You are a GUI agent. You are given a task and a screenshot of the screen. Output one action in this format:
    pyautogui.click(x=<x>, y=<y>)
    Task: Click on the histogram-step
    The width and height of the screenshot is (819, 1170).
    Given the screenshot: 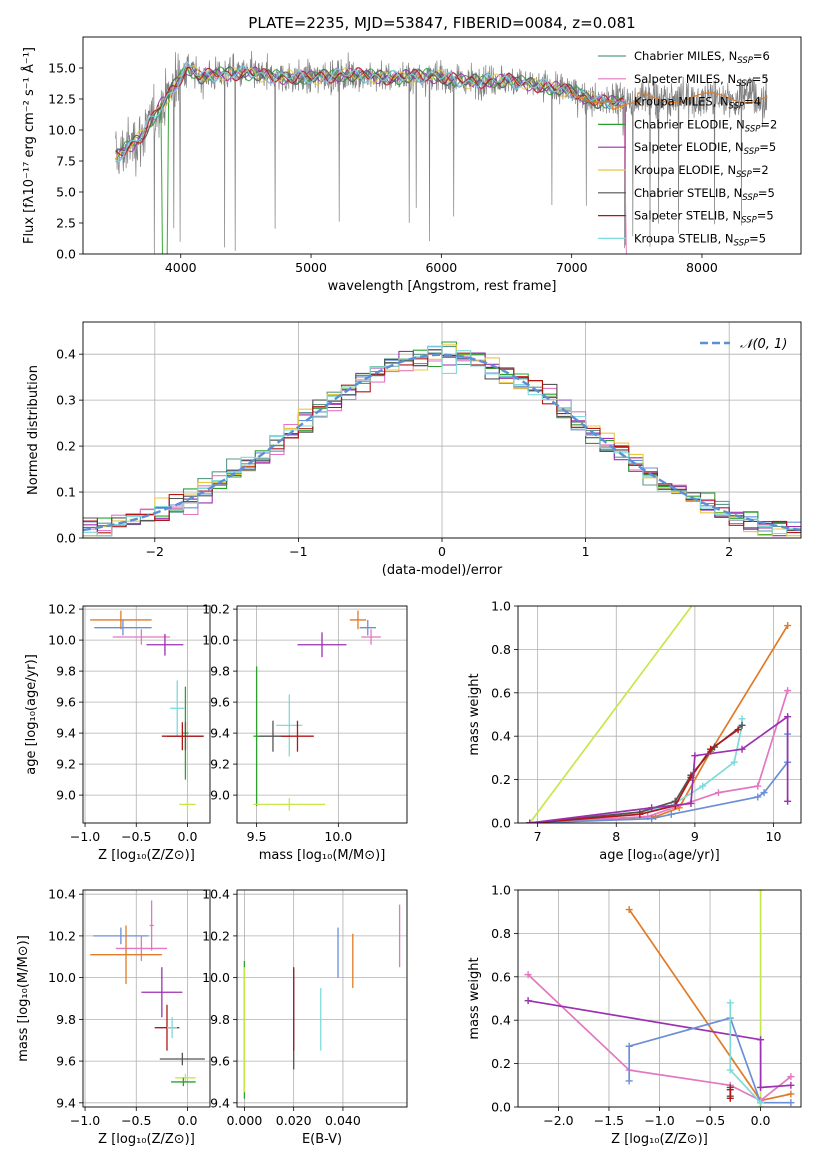 What is the action you would take?
    pyautogui.click(x=442, y=441)
    